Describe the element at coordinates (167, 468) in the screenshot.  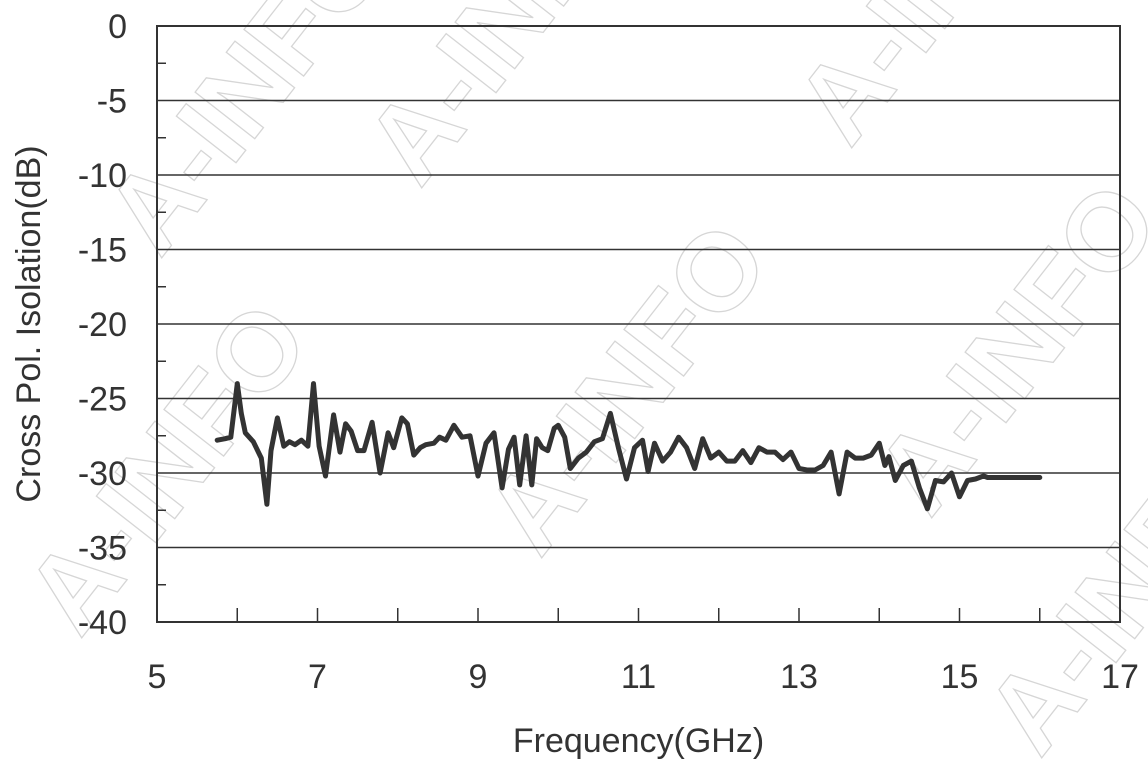
I see `watermark-text-0: A-INFO` at that location.